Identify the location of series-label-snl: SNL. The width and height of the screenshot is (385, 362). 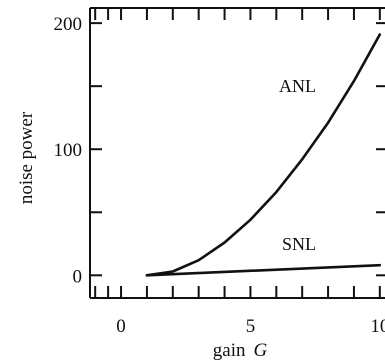
(299, 244).